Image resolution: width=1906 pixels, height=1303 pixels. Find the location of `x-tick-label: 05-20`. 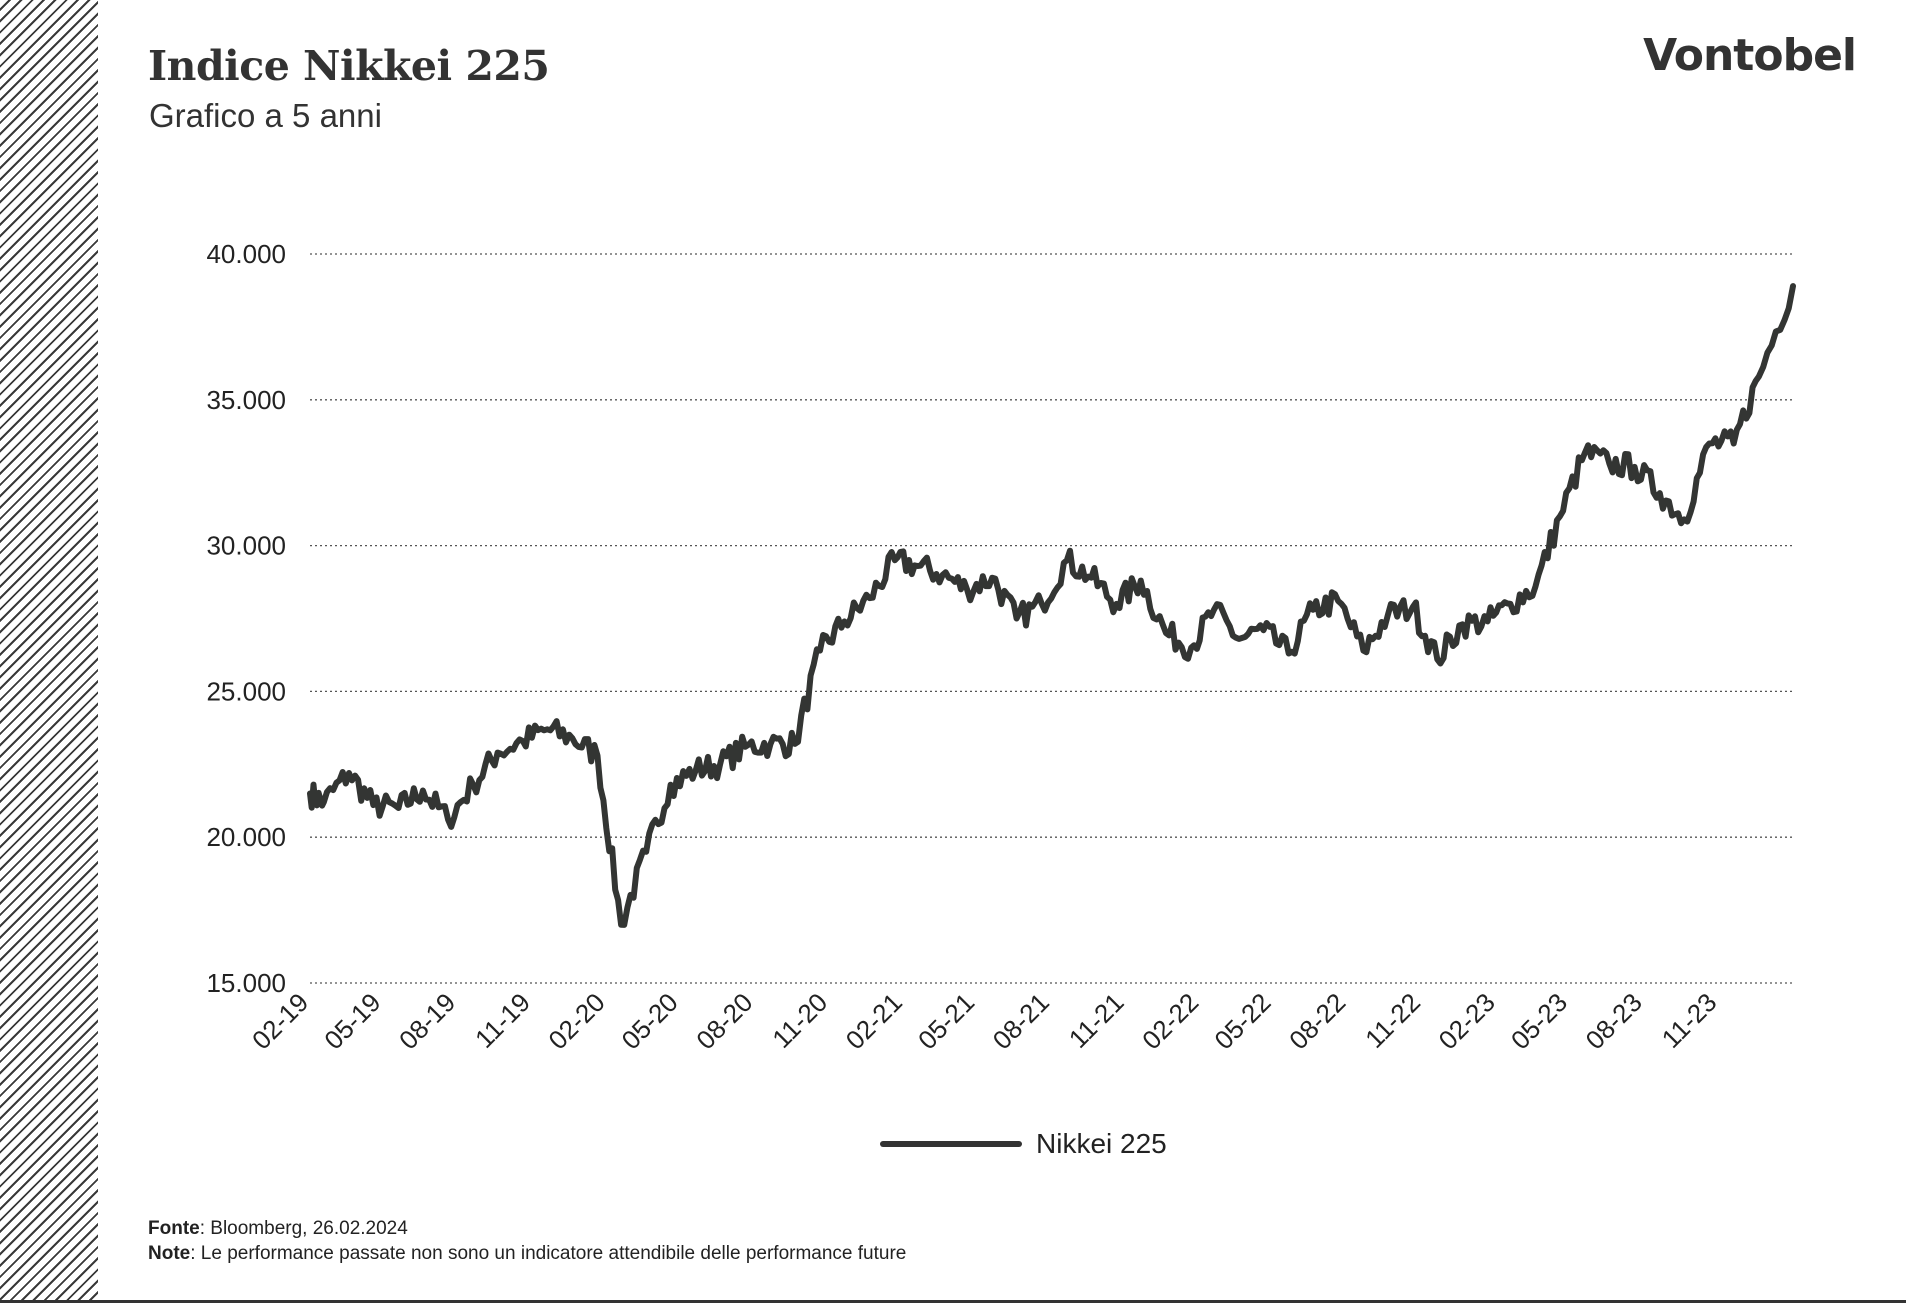

x-tick-label: 05-20 is located at coordinates (650, 1021).